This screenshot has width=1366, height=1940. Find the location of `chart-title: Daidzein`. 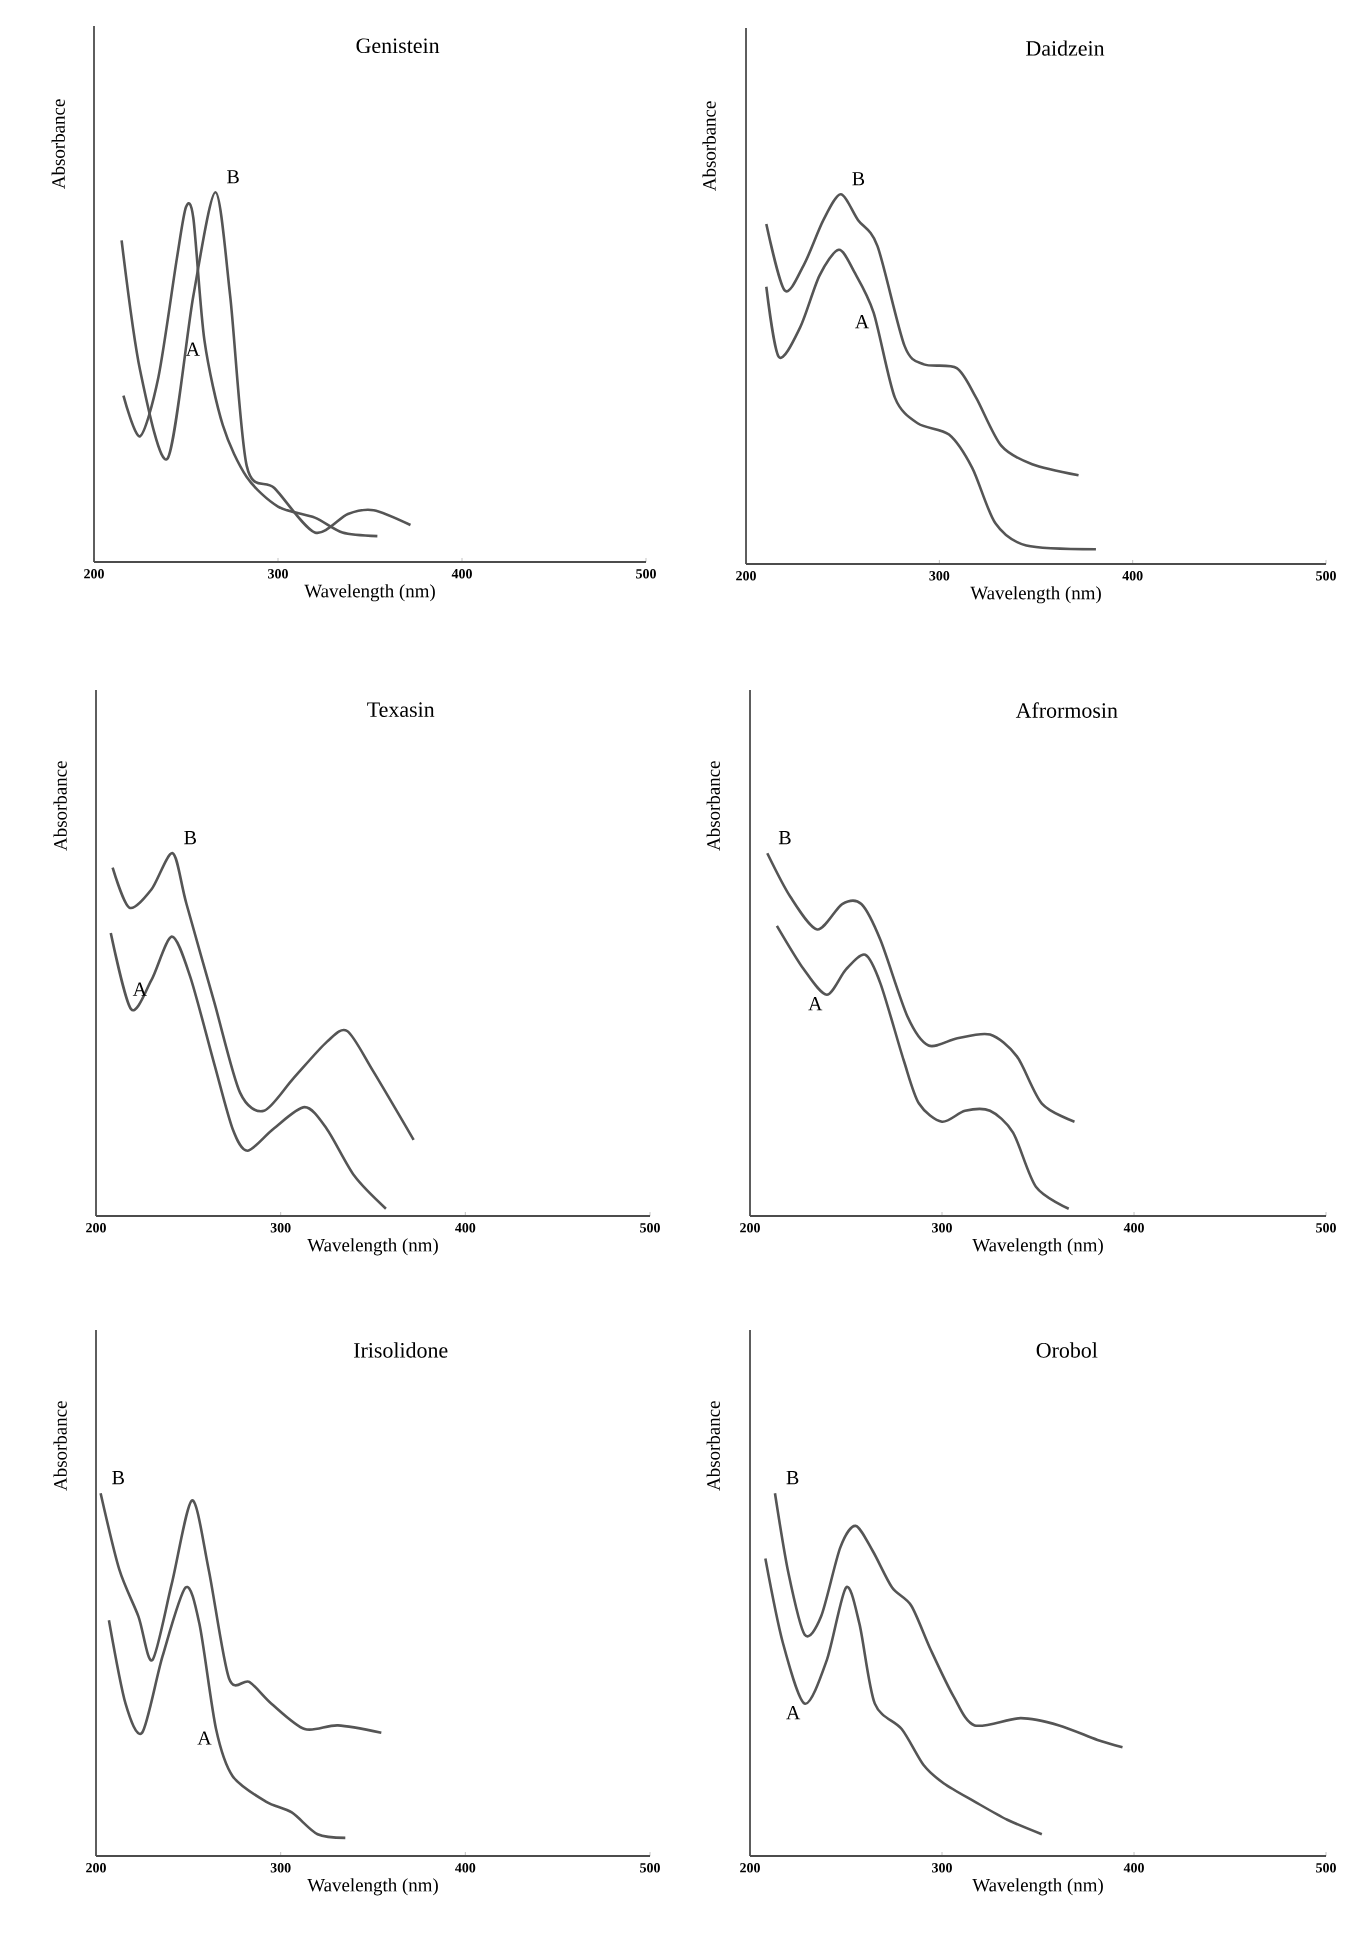

chart-title: Daidzein is located at coordinates (1065, 48).